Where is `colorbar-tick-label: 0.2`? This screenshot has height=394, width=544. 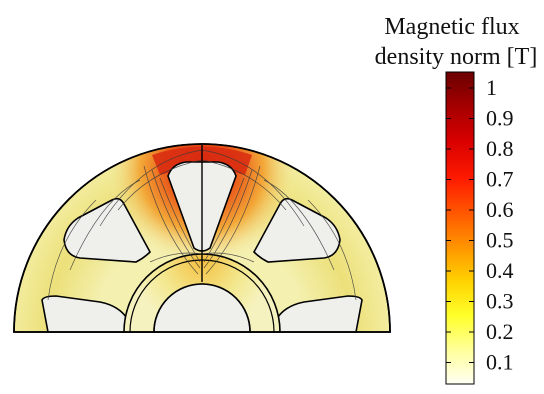 colorbar-tick-label: 0.2 is located at coordinates (500, 331).